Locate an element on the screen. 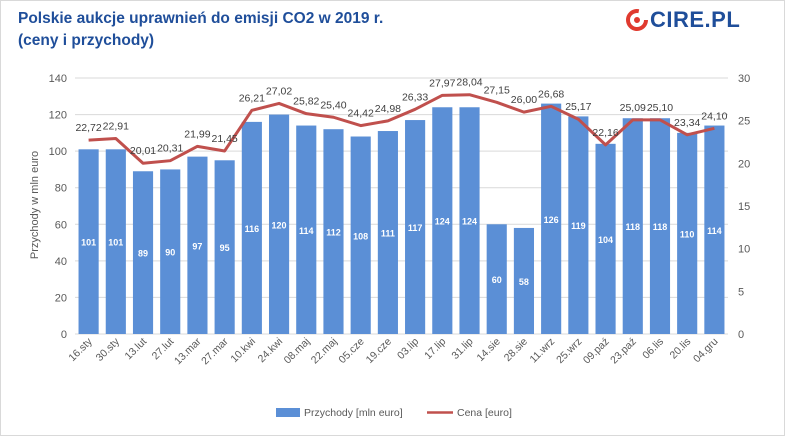  category-tick-label: 14.sie is located at coordinates (489, 350).